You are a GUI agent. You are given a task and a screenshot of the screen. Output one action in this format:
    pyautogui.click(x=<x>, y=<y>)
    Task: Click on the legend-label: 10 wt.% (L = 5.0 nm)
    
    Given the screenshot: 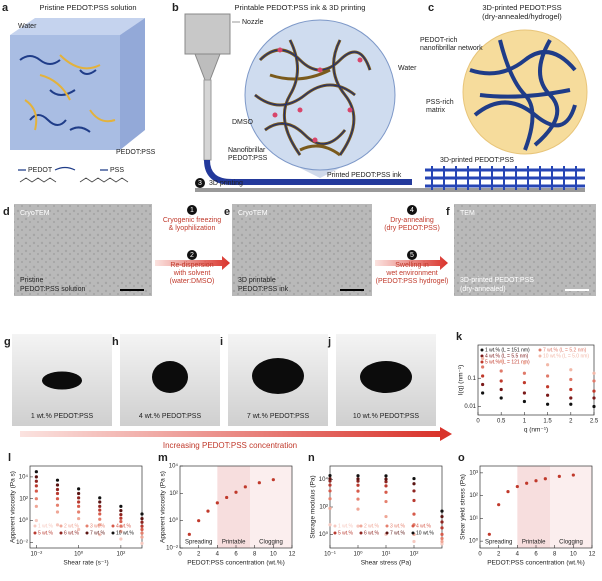 What is the action you would take?
    pyautogui.click(x=566, y=356)
    